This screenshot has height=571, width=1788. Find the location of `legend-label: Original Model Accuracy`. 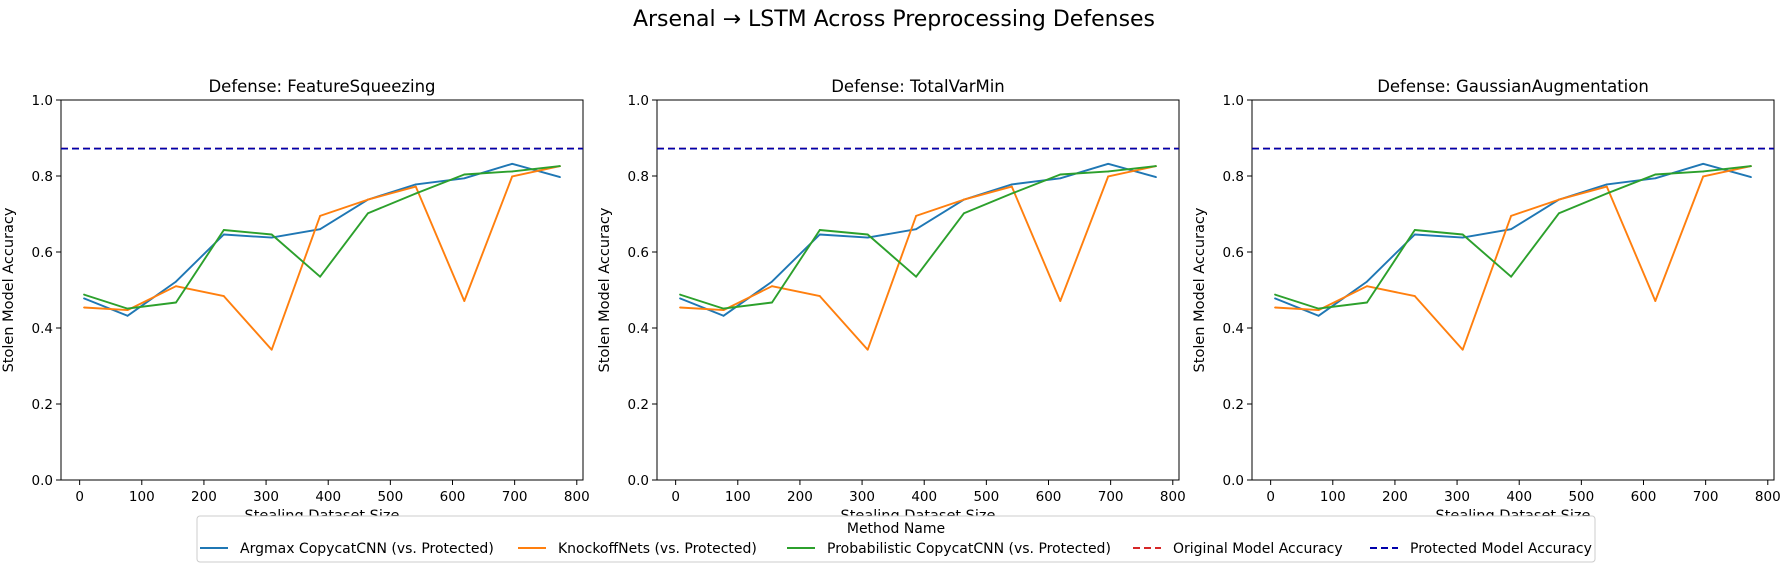

legend-label: Original Model Accuracy is located at coordinates (1258, 549).